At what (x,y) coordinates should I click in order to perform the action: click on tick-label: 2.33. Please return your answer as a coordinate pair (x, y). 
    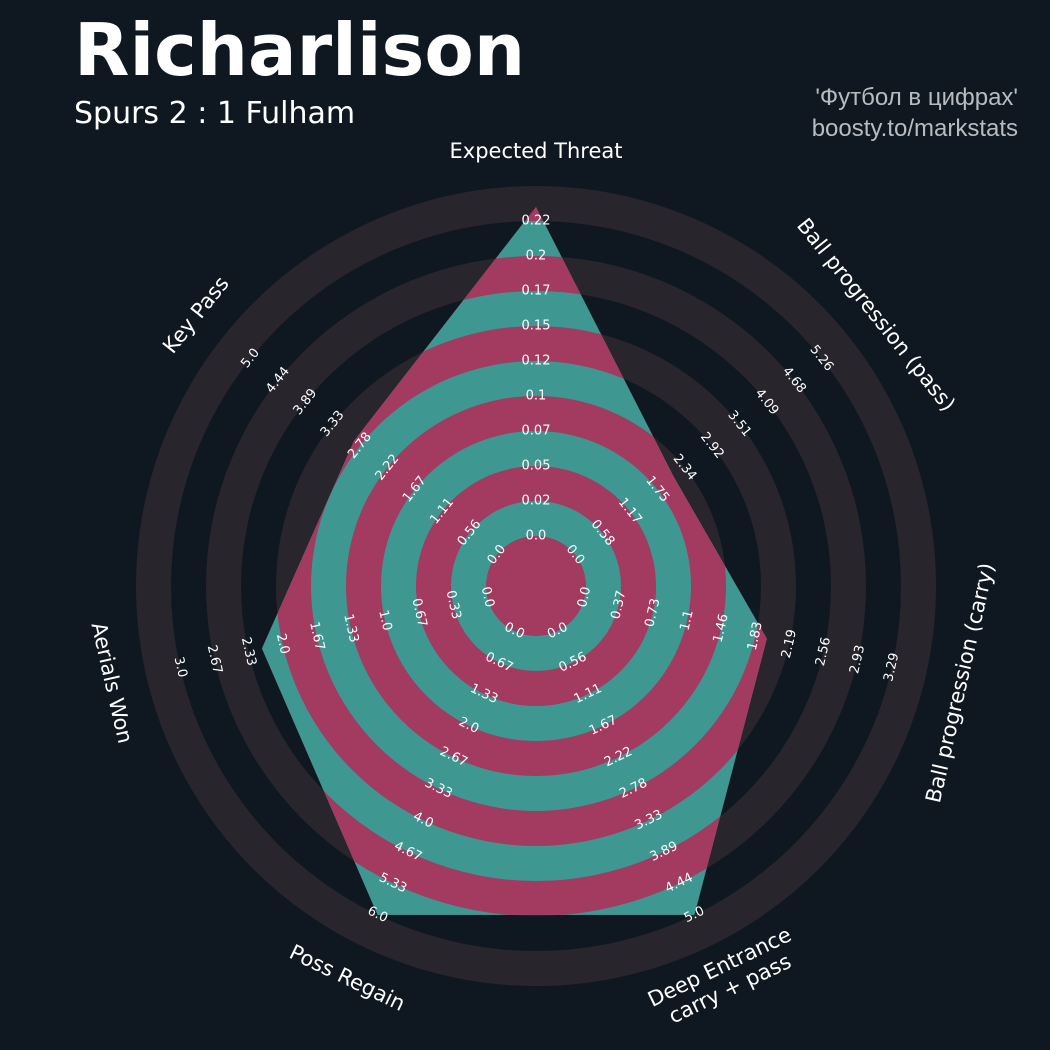
    Looking at the image, I should click on (248, 652).